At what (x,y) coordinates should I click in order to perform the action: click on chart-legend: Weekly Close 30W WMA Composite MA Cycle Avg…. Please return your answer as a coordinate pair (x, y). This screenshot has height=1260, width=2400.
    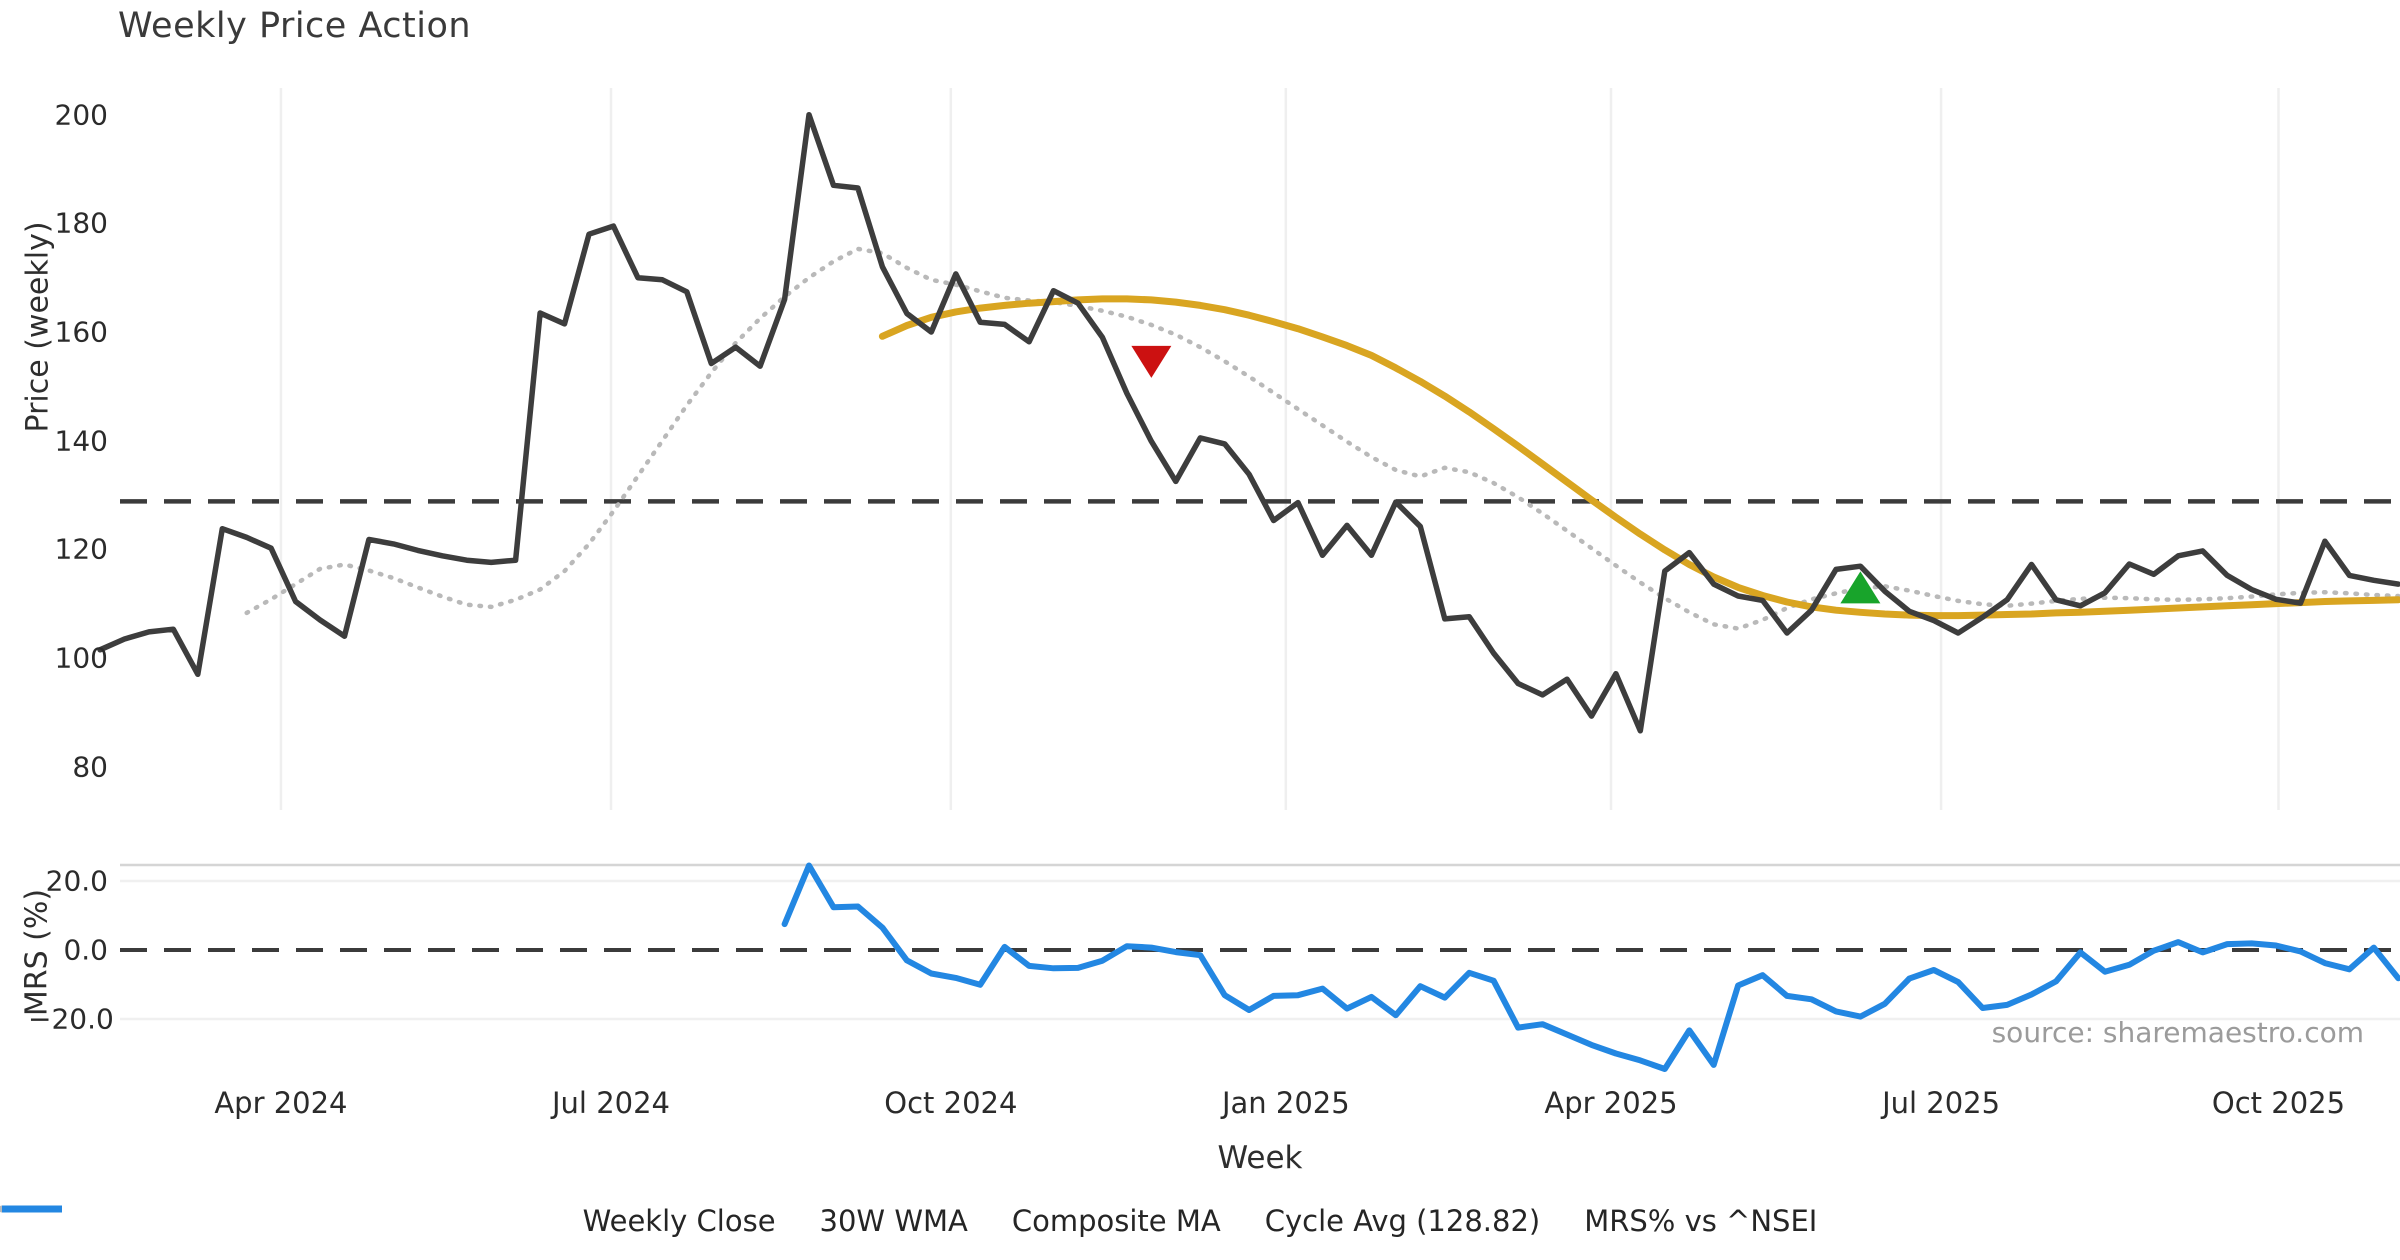
    Looking at the image, I should click on (1200, 1221).